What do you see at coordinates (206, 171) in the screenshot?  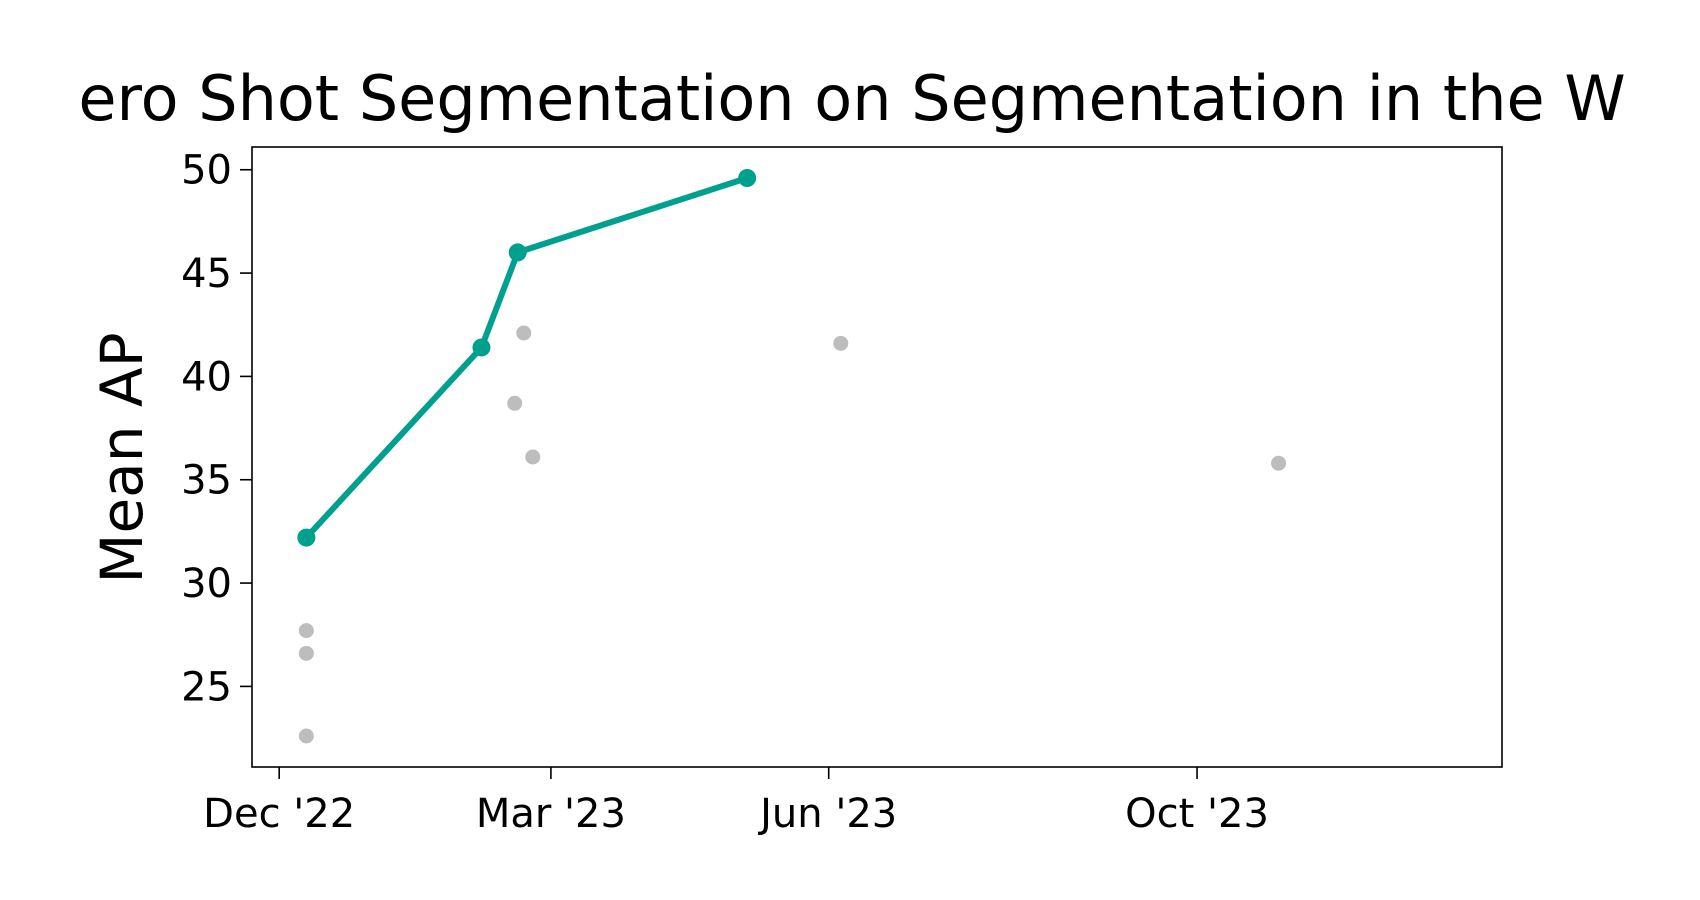 I see `y-tick-label: 50` at bounding box center [206, 171].